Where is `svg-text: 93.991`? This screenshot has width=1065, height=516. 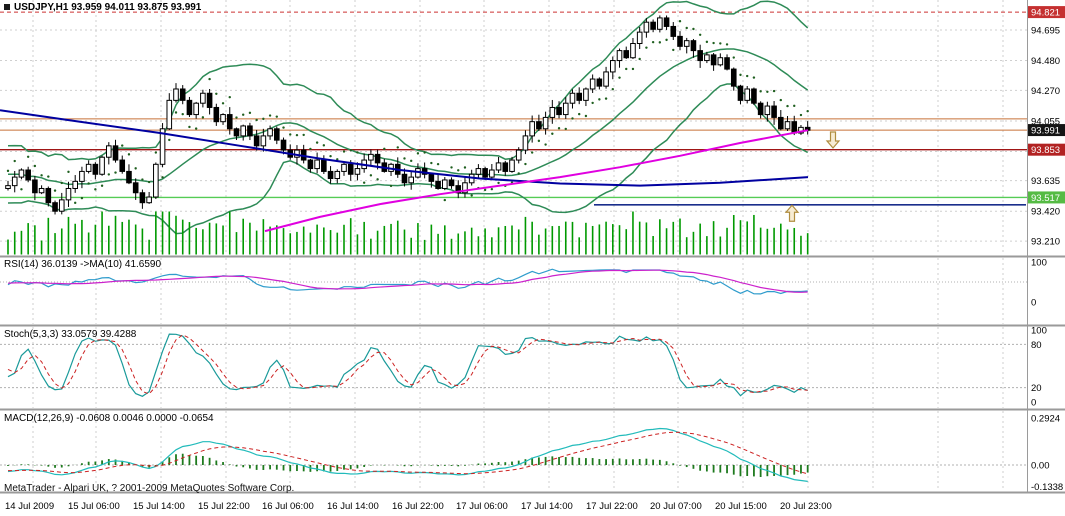 svg-text: 93.991 is located at coordinates (1045, 131).